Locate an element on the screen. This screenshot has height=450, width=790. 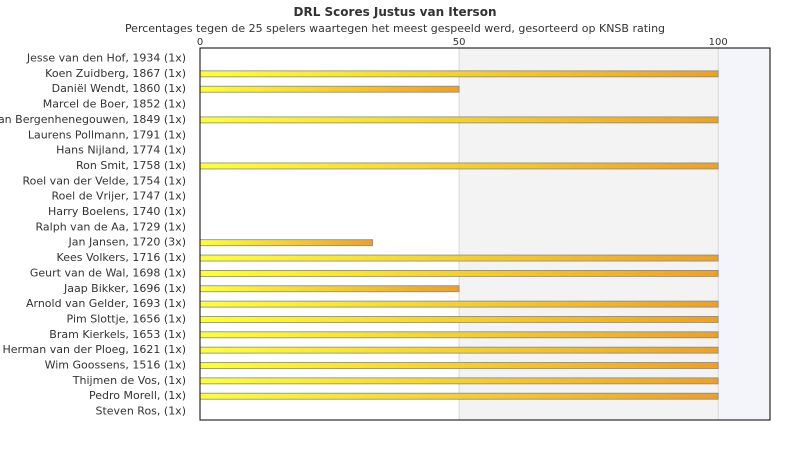
chart-title: DRL Scores Justus van Iterson is located at coordinates (395, 12).